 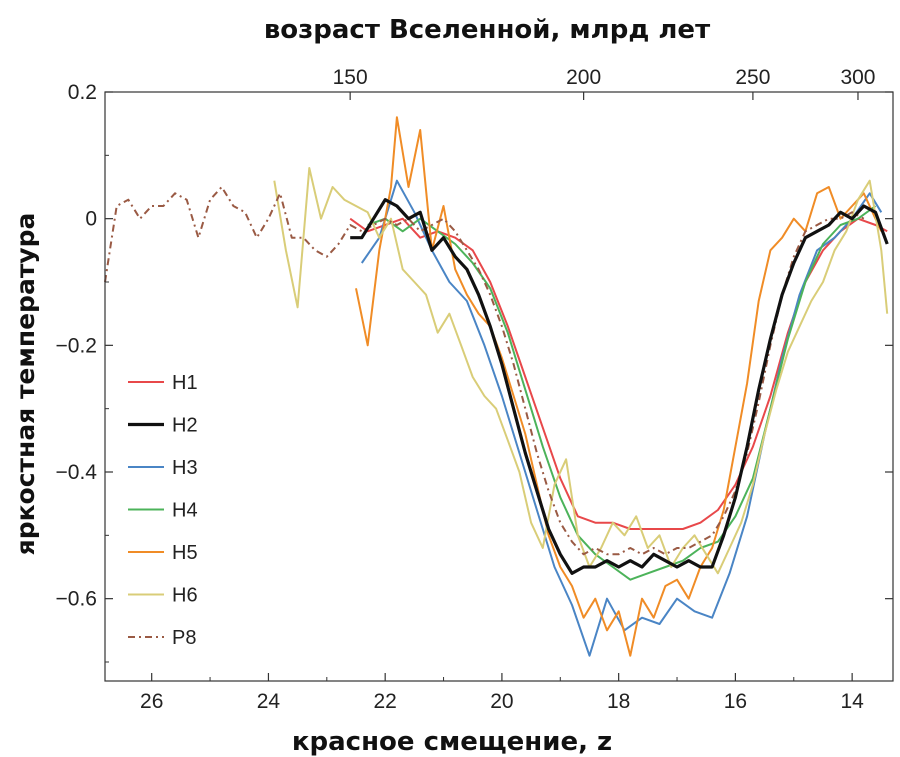 What do you see at coordinates (185, 383) in the screenshot?
I see `legend-label-h1: H1` at bounding box center [185, 383].